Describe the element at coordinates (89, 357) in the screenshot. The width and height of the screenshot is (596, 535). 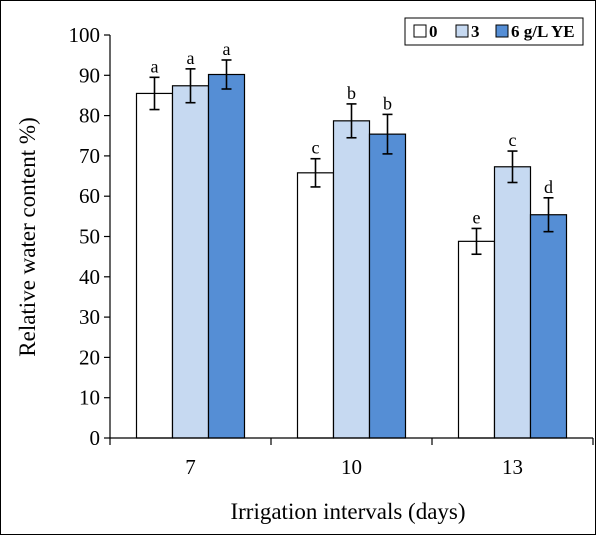
I see `y-tick-label: 20` at that location.